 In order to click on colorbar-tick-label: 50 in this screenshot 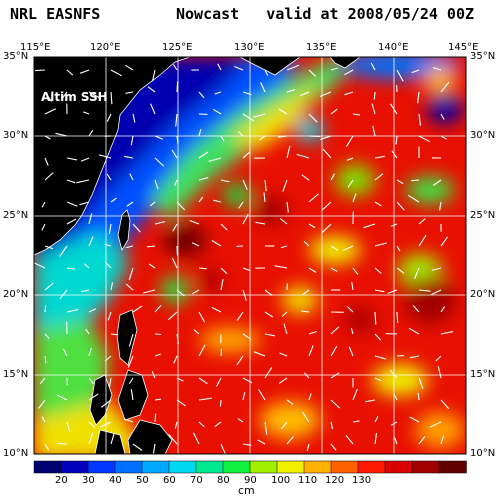, I will do `click(142, 480)`.